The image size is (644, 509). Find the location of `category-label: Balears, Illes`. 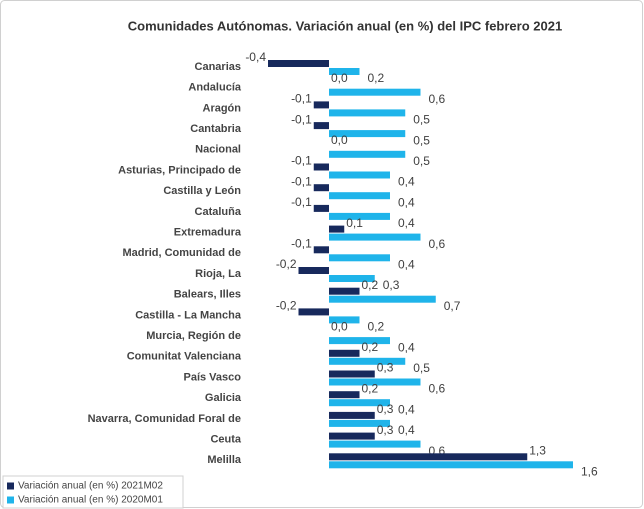

category-label: Balears, Illes is located at coordinates (207, 295).